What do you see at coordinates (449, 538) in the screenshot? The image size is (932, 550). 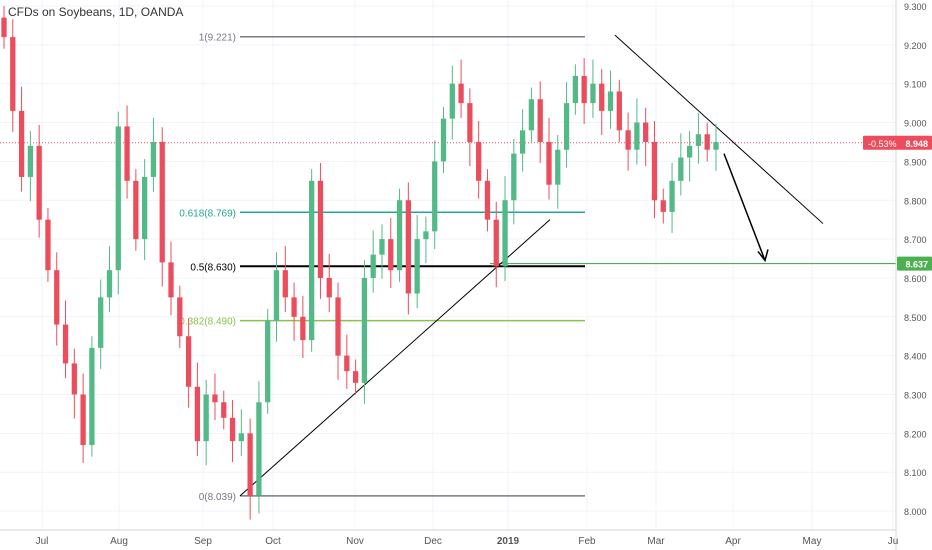 I see `time-axis: Jul Aug Sep Oct Nov Dec 2019 Feb Mar Apr May Ju` at bounding box center [449, 538].